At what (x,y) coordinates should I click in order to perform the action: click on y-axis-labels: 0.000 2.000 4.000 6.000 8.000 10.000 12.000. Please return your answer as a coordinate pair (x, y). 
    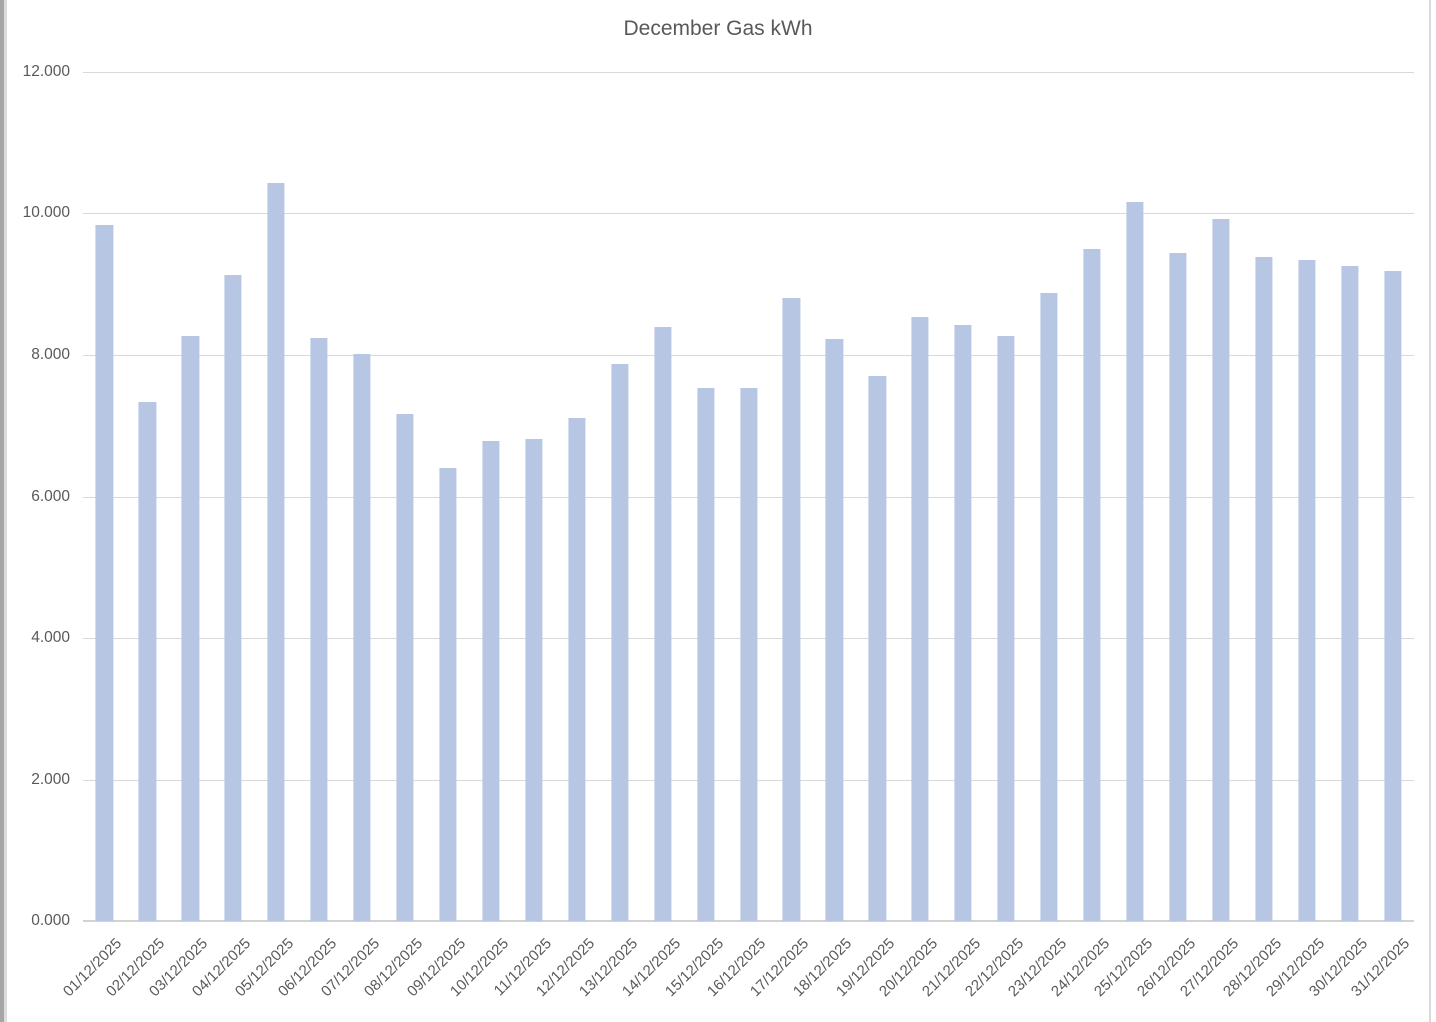
    Looking at the image, I should click on (35, 496).